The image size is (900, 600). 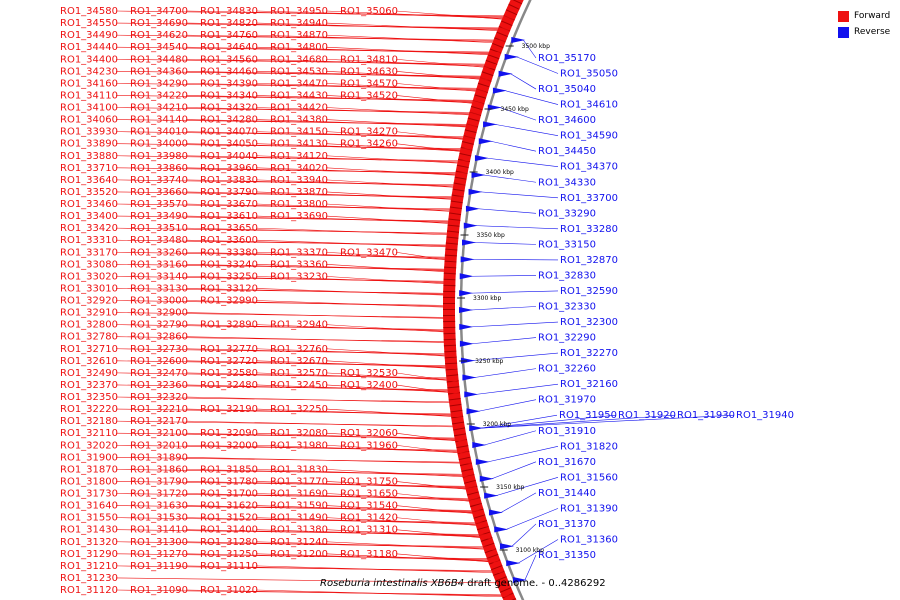 I want to click on legend-forward: Forward, so click(x=868, y=16).